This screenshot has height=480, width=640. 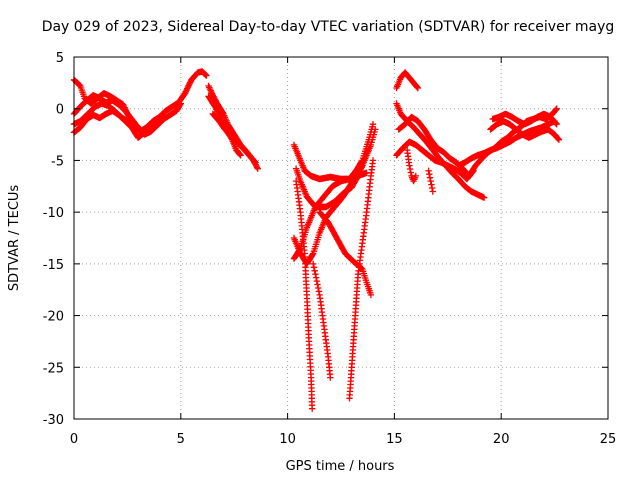 I want to click on series-t21, so click(x=430, y=181).